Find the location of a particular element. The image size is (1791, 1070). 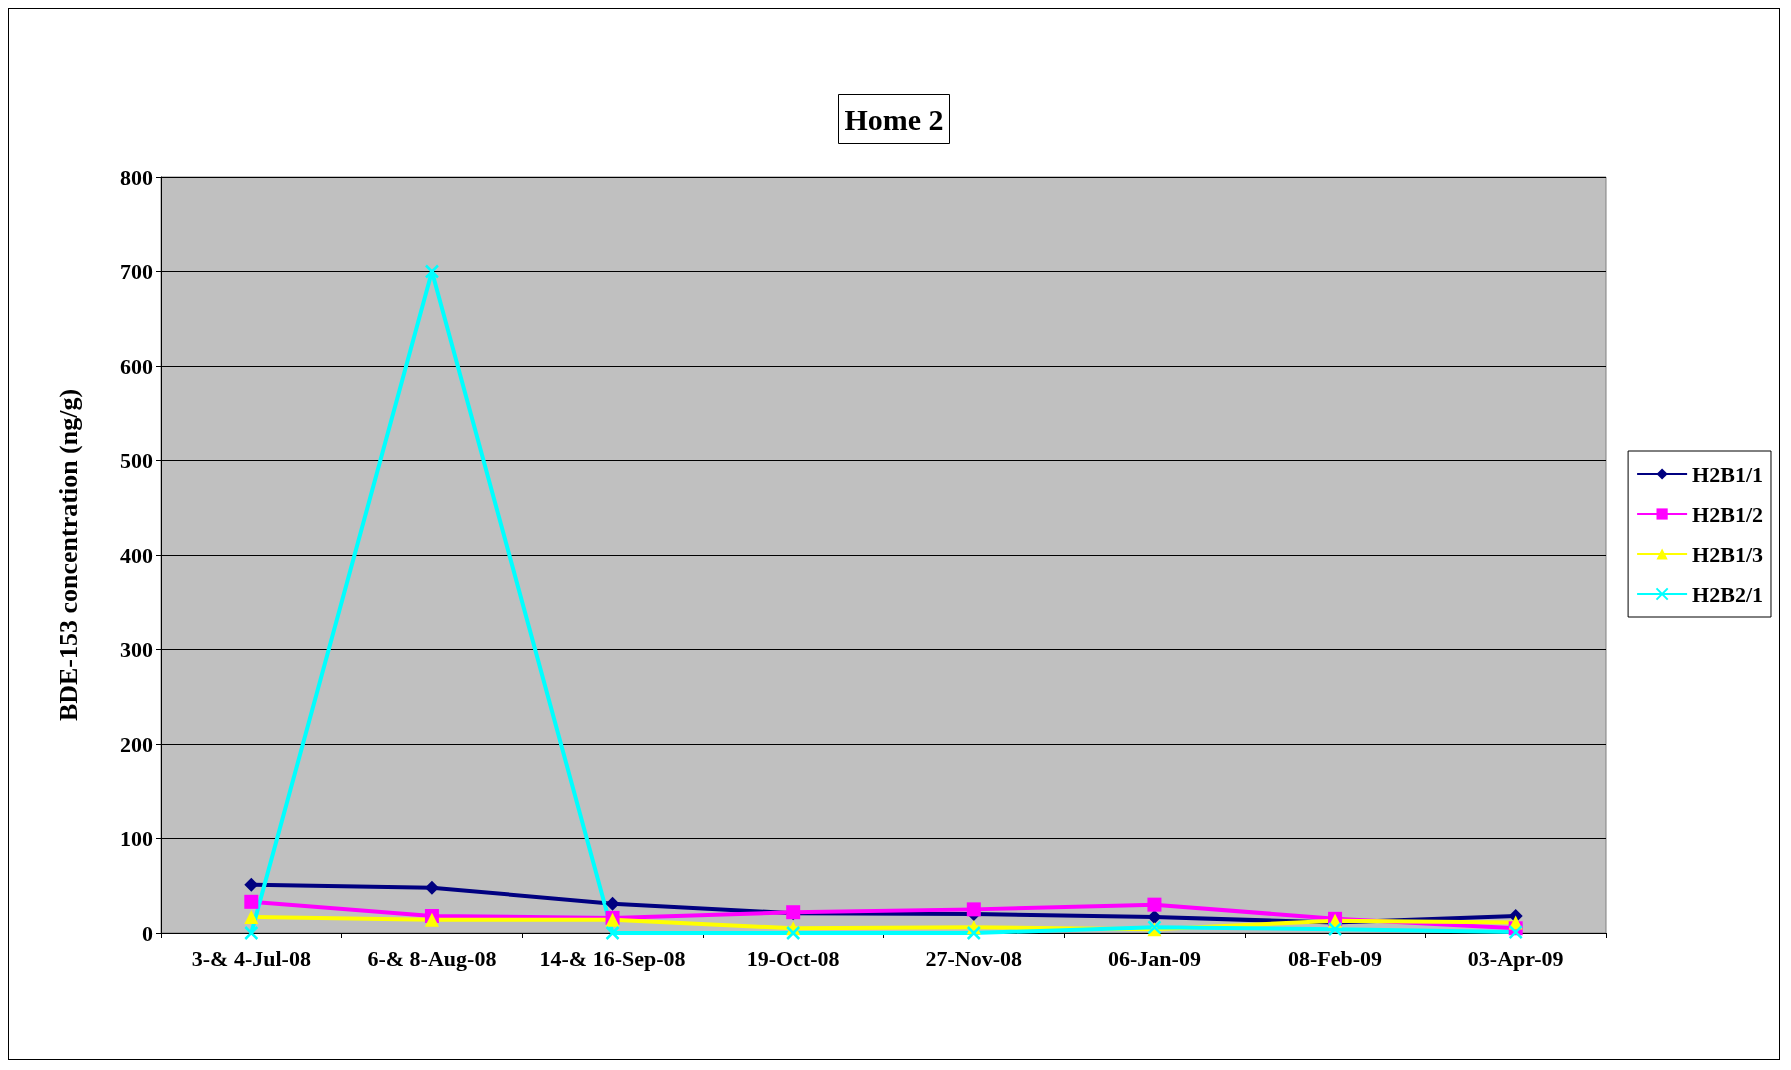

x-tick-label: 27-Nov-08 is located at coordinates (974, 958).